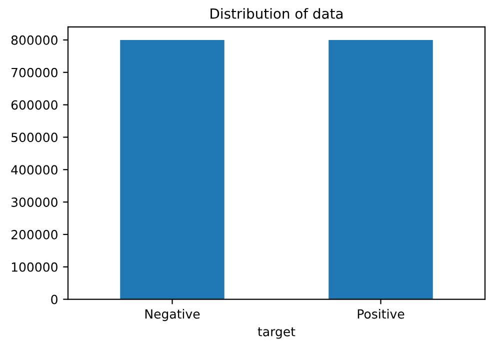  Describe the element at coordinates (277, 333) in the screenshot. I see `x-axis-title: target` at that location.